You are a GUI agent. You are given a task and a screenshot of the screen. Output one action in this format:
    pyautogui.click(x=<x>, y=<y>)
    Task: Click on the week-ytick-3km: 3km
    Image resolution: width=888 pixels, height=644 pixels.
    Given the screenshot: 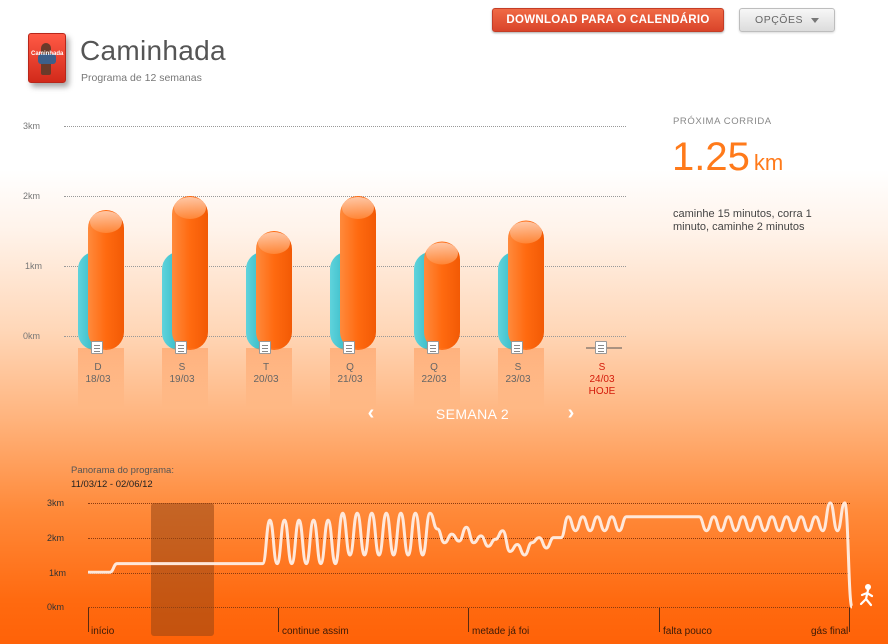 What is the action you would take?
    pyautogui.click(x=32, y=126)
    